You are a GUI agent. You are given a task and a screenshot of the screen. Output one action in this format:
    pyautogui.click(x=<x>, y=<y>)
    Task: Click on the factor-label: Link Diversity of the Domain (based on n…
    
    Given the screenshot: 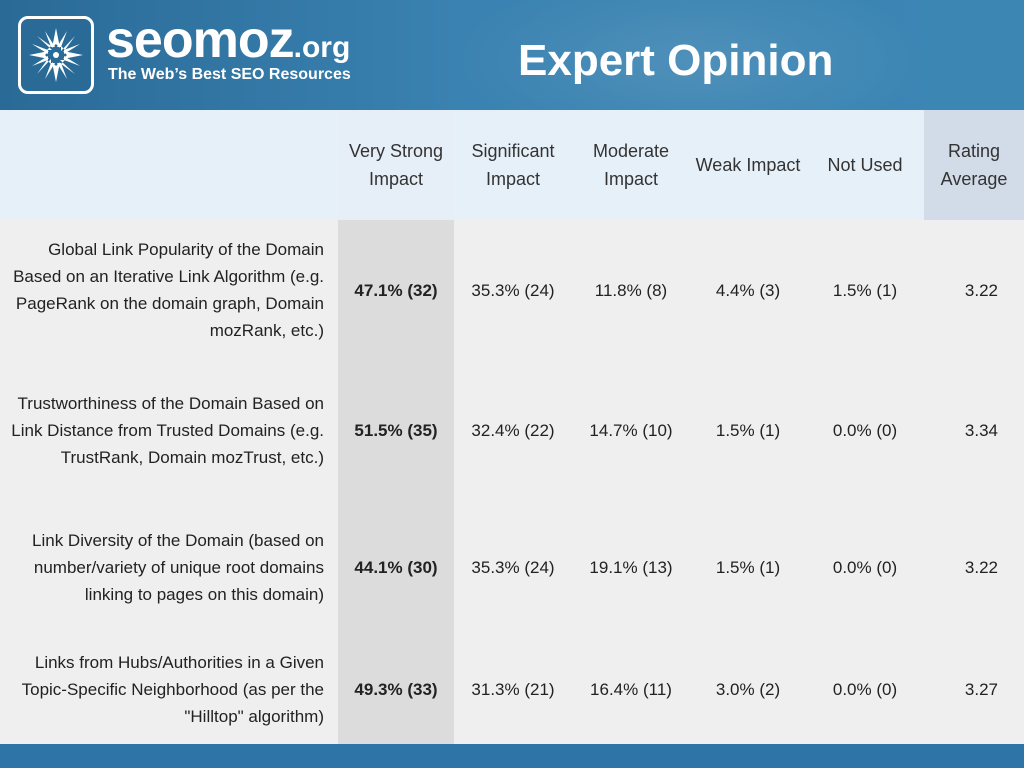 What is the action you would take?
    pyautogui.click(x=178, y=567)
    